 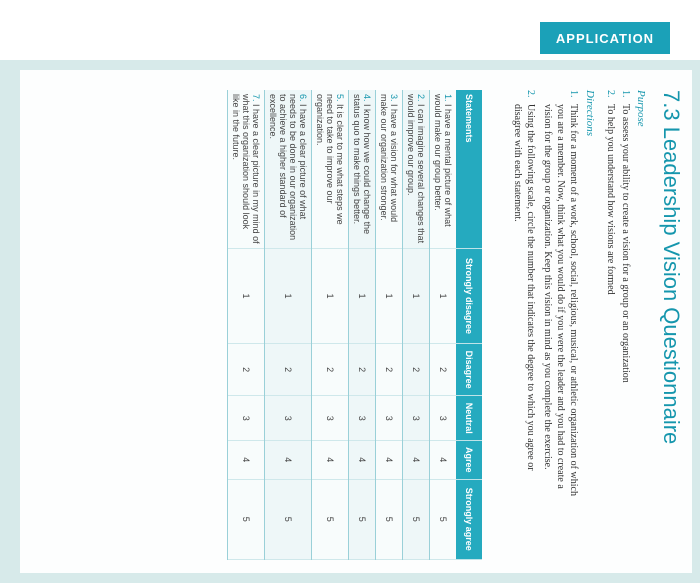 What do you see at coordinates (469, 296) in the screenshot?
I see `column-header: Strongly disagree` at bounding box center [469, 296].